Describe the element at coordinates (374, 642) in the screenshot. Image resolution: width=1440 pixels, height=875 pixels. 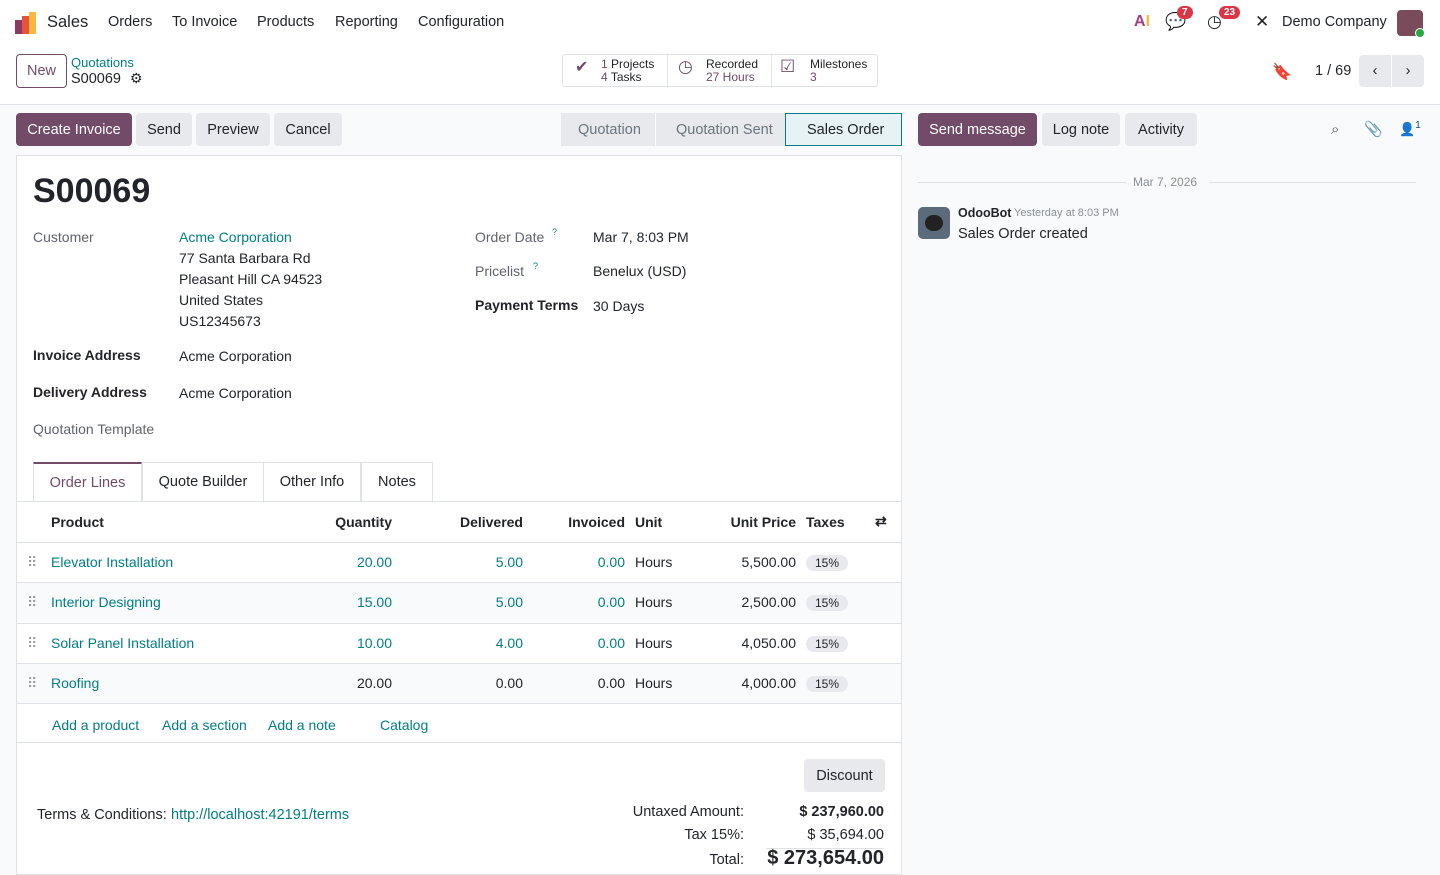
I see `quantity-cell: 10.00` at that location.